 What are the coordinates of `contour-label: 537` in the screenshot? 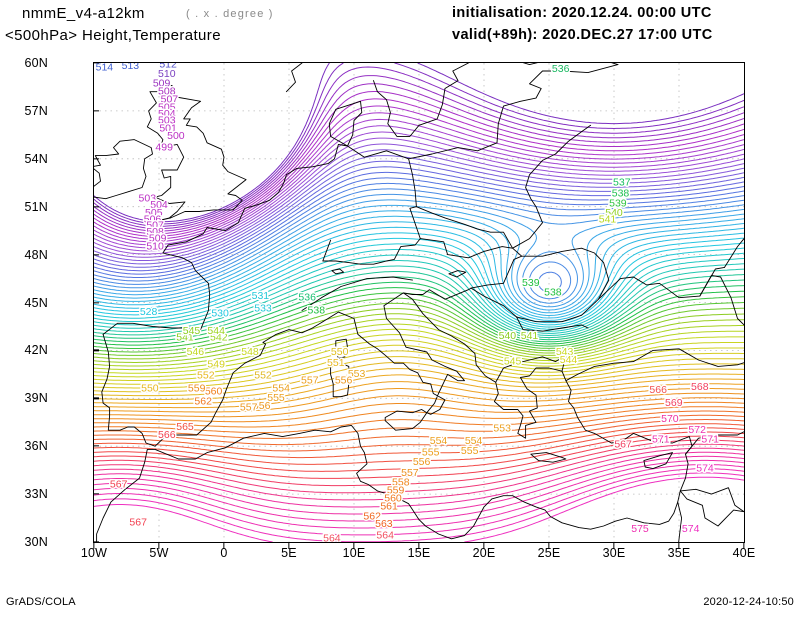 It's located at (622, 183).